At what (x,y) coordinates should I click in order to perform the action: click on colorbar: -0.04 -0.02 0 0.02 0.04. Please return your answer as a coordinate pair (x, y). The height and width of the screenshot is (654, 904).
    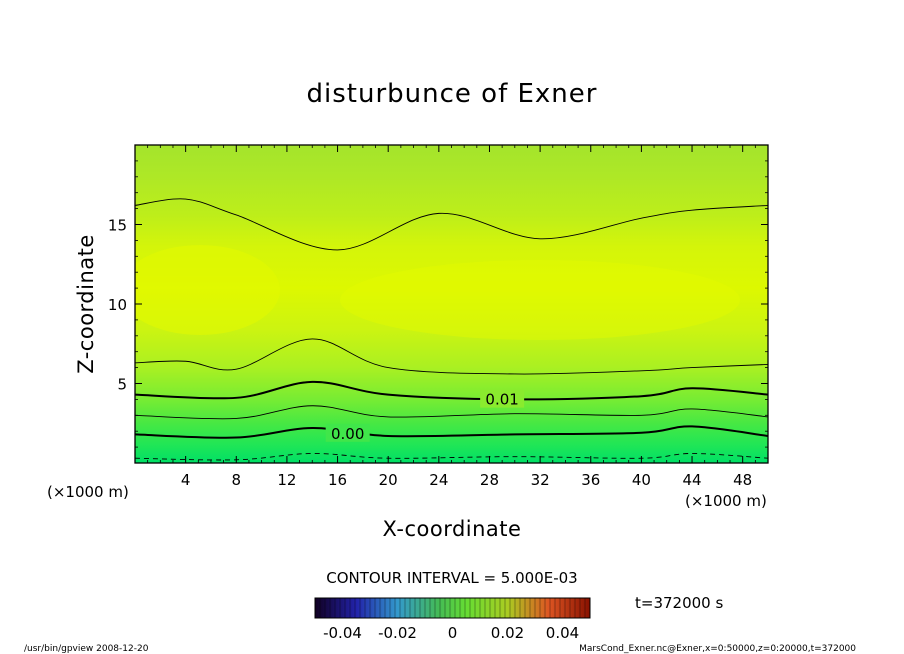
    Looking at the image, I should click on (452, 619).